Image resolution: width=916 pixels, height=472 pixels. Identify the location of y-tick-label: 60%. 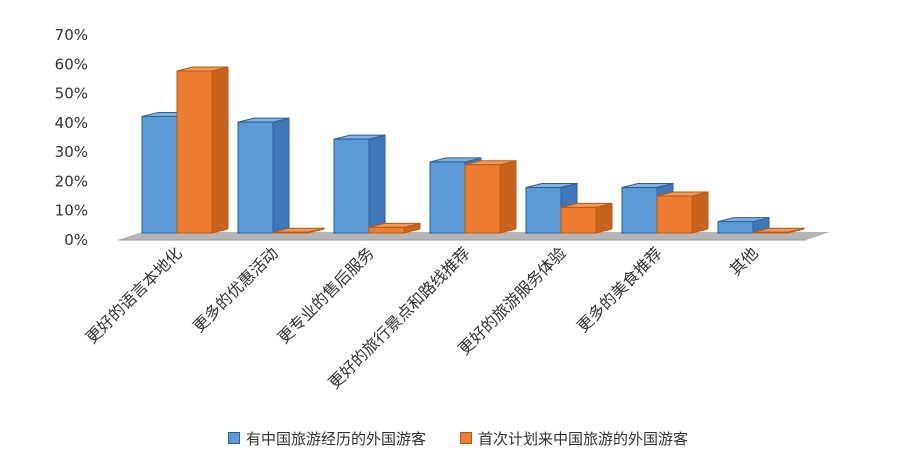
(71, 64).